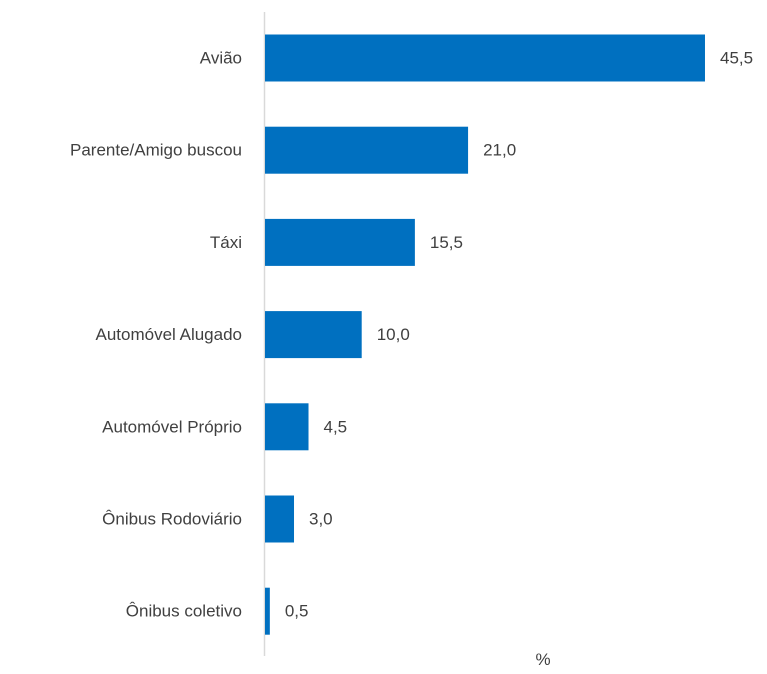 The image size is (767, 674). I want to click on value-label: 3,0, so click(321, 519).